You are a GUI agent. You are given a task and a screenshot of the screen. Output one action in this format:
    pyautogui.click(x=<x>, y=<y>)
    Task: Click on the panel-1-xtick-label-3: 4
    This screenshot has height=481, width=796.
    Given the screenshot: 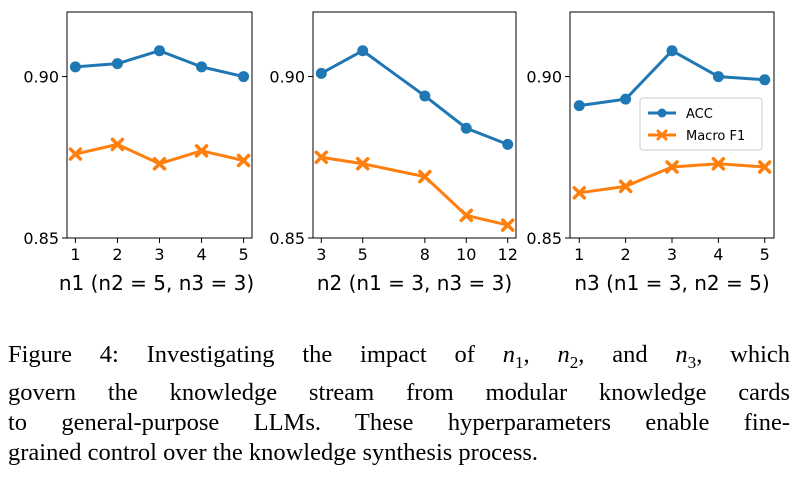 What is the action you would take?
    pyautogui.click(x=201, y=254)
    